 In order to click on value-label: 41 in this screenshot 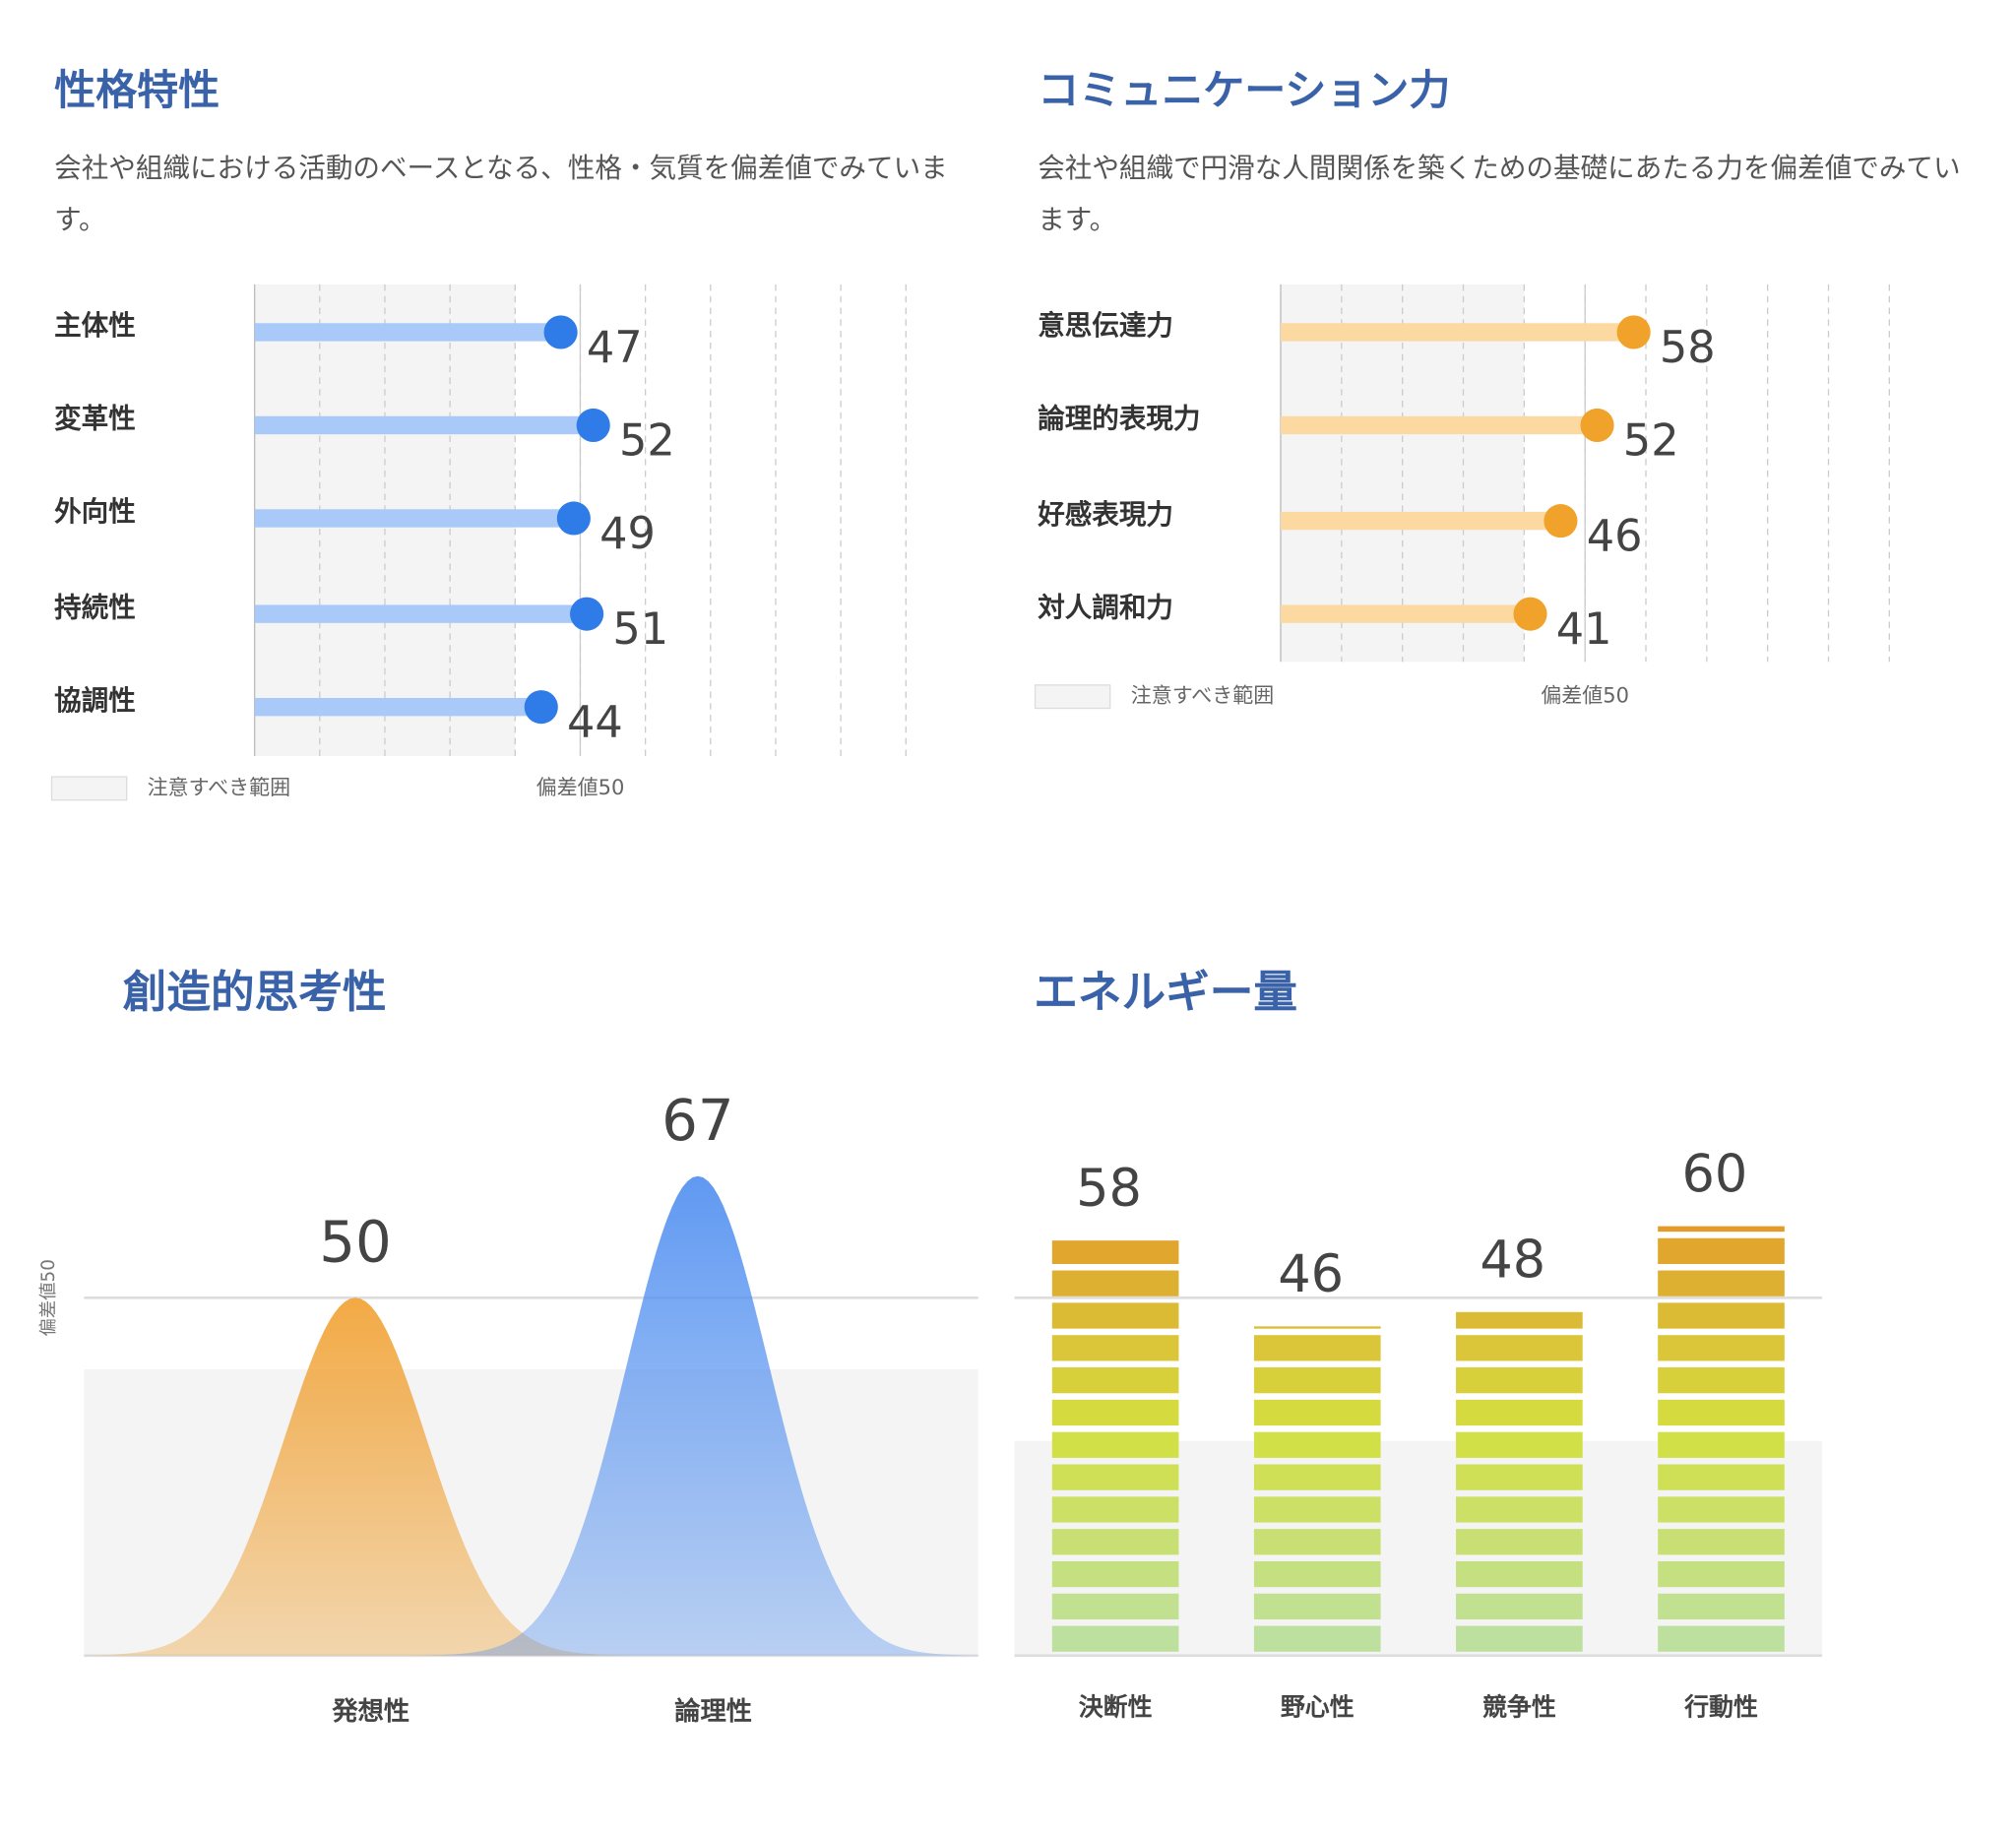, I will do `click(1584, 629)`.